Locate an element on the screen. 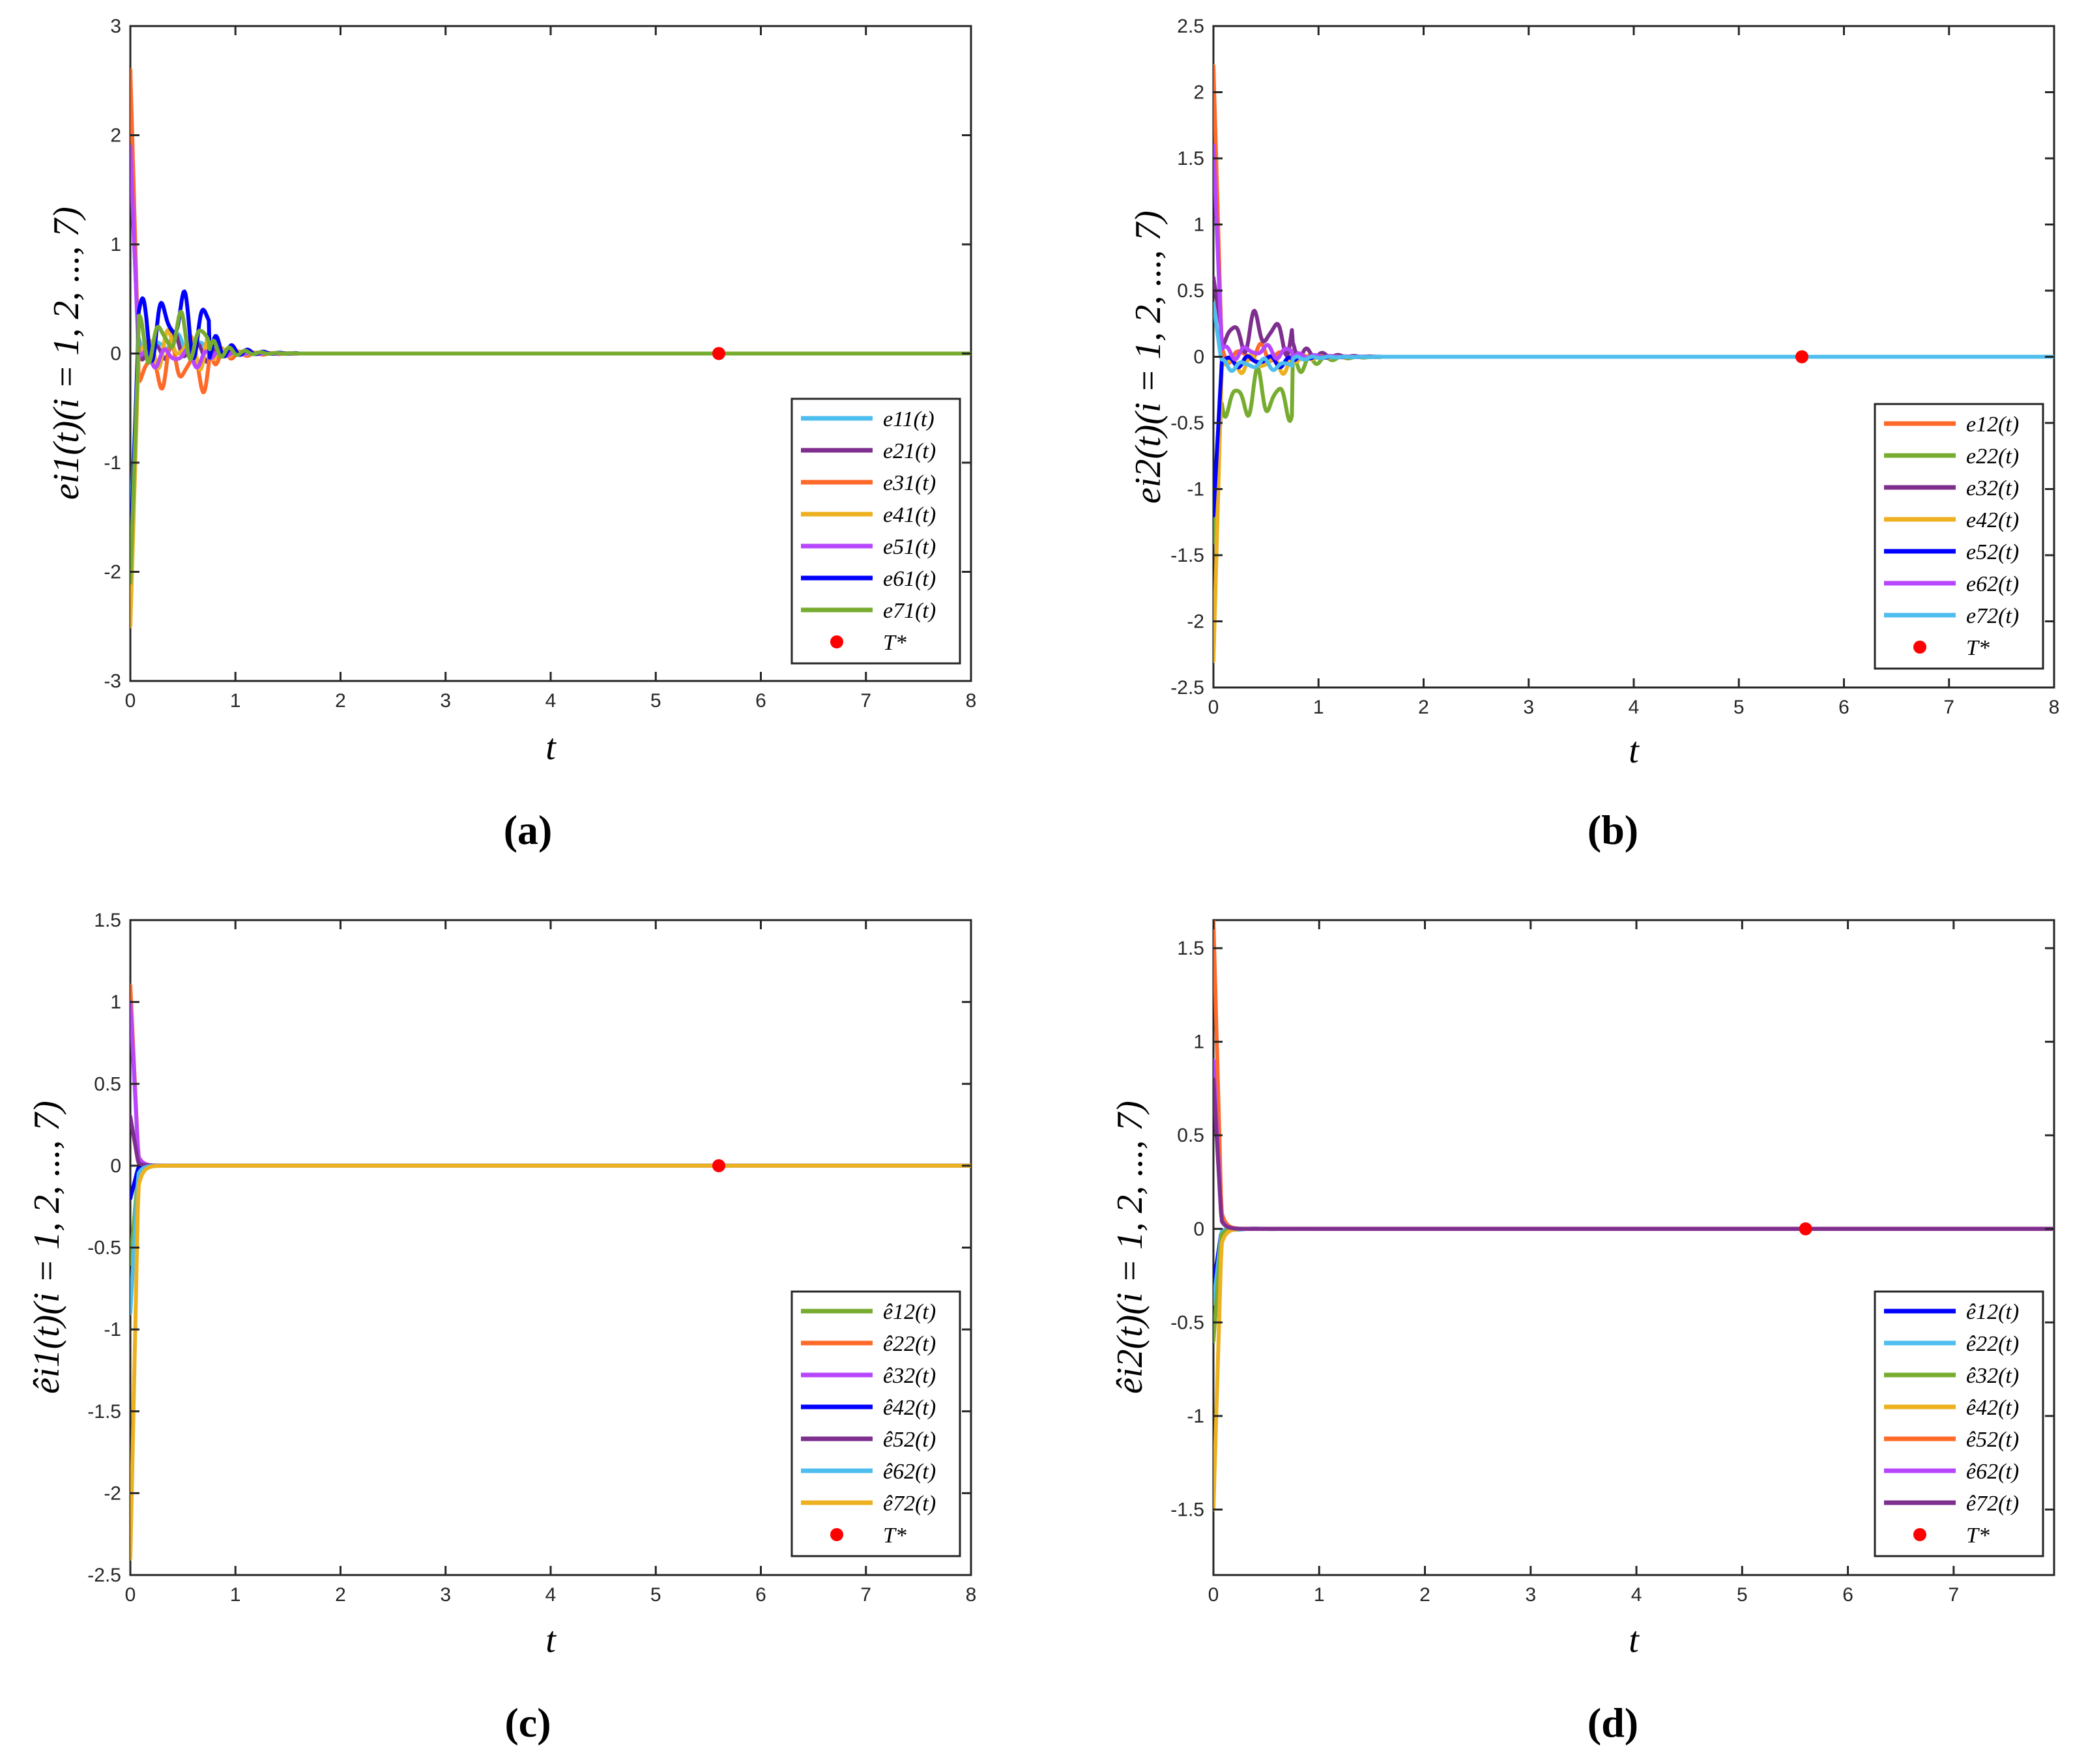 This screenshot has height=1764, width=2073. panel-a-ytick-label: 0 is located at coordinates (116, 354).